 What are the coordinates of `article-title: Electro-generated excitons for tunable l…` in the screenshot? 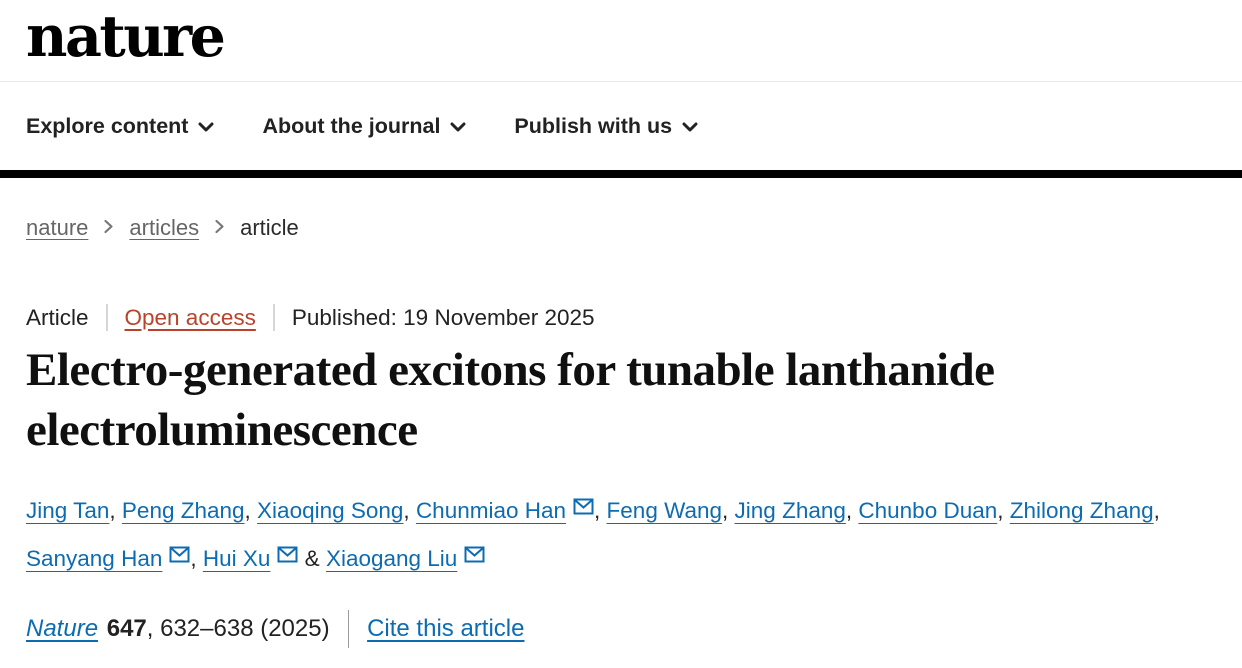 It's located at (510, 400).